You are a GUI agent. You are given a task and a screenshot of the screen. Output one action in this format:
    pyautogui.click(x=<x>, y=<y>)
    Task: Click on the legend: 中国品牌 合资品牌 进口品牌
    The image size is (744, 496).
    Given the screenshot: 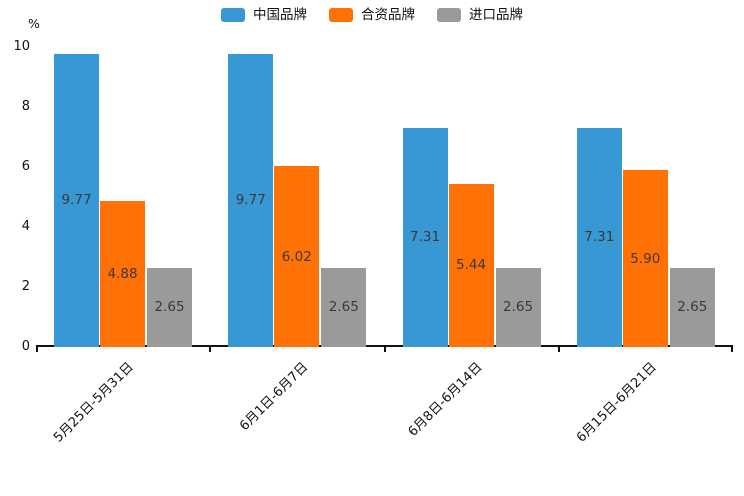 What is the action you would take?
    pyautogui.click(x=372, y=15)
    